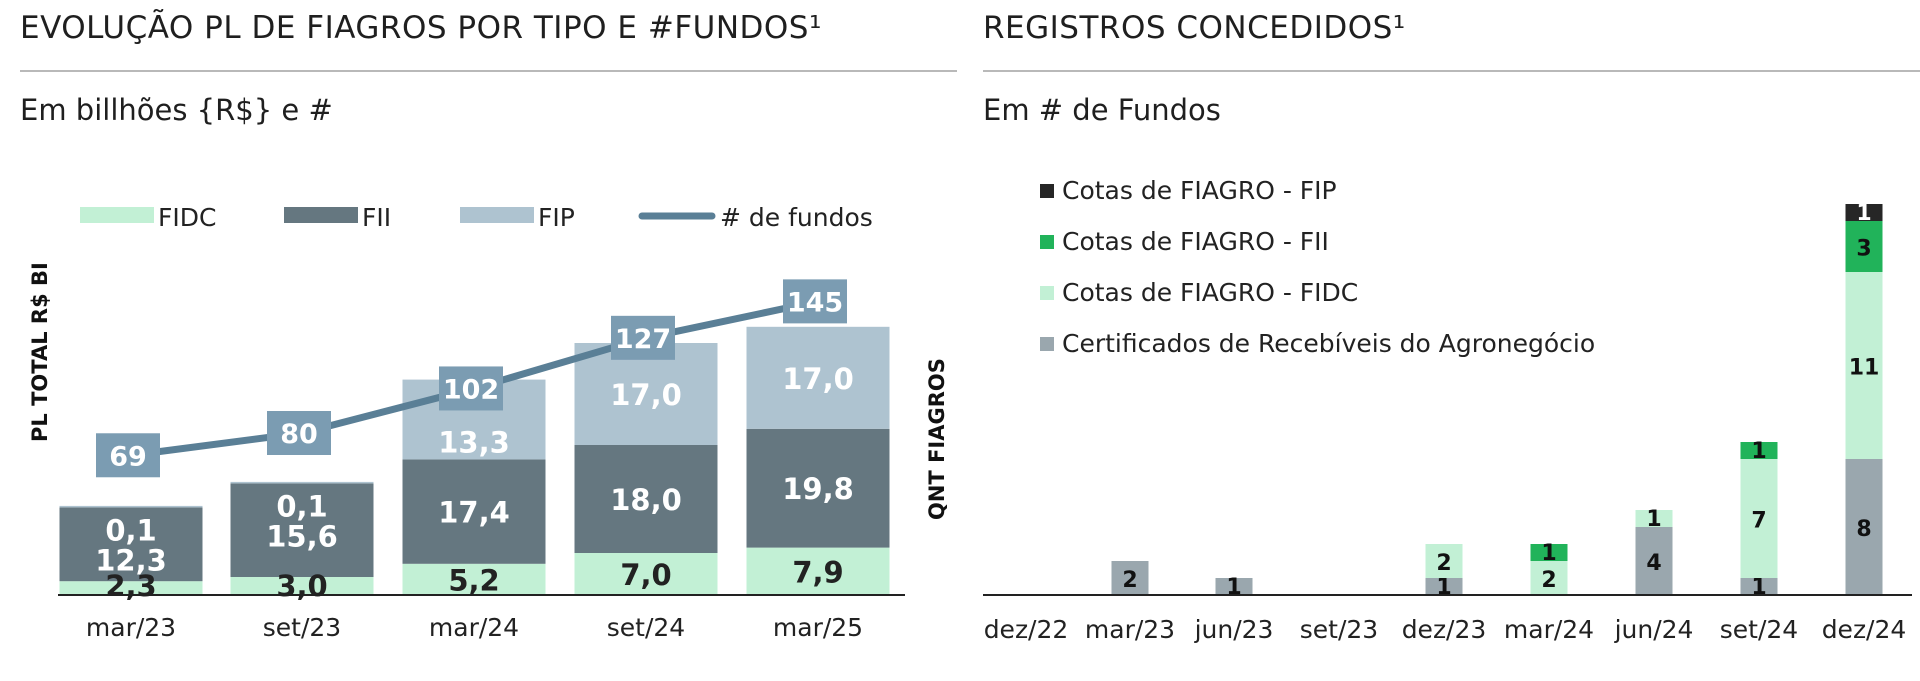 The height and width of the screenshot is (681, 1920). What do you see at coordinates (299, 434) in the screenshot?
I see `fundos-value-label: 80` at bounding box center [299, 434].